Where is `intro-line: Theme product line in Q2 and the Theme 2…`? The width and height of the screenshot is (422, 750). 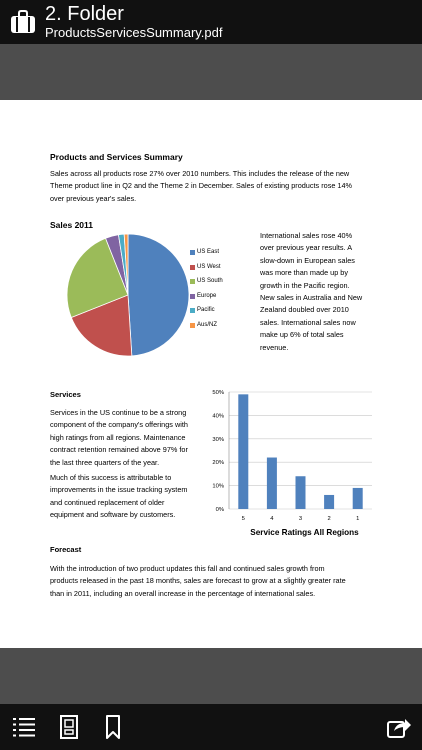 intro-line: Theme product line in Q2 and the Theme 2… is located at coordinates (201, 186).